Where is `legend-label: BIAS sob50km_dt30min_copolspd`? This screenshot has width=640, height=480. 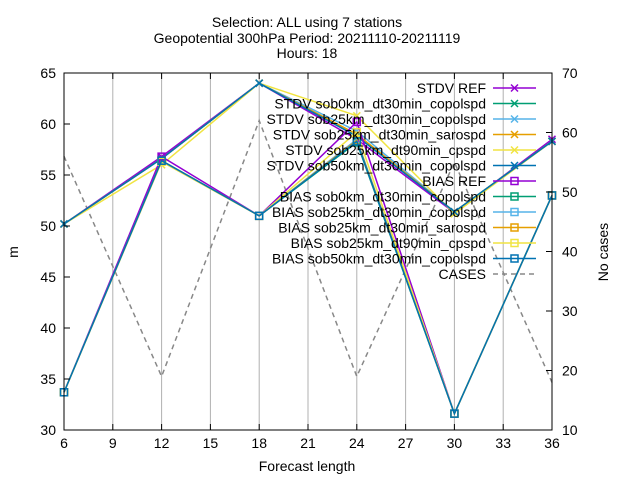 legend-label: BIAS sob50km_dt30min_copolspd is located at coordinates (379, 259).